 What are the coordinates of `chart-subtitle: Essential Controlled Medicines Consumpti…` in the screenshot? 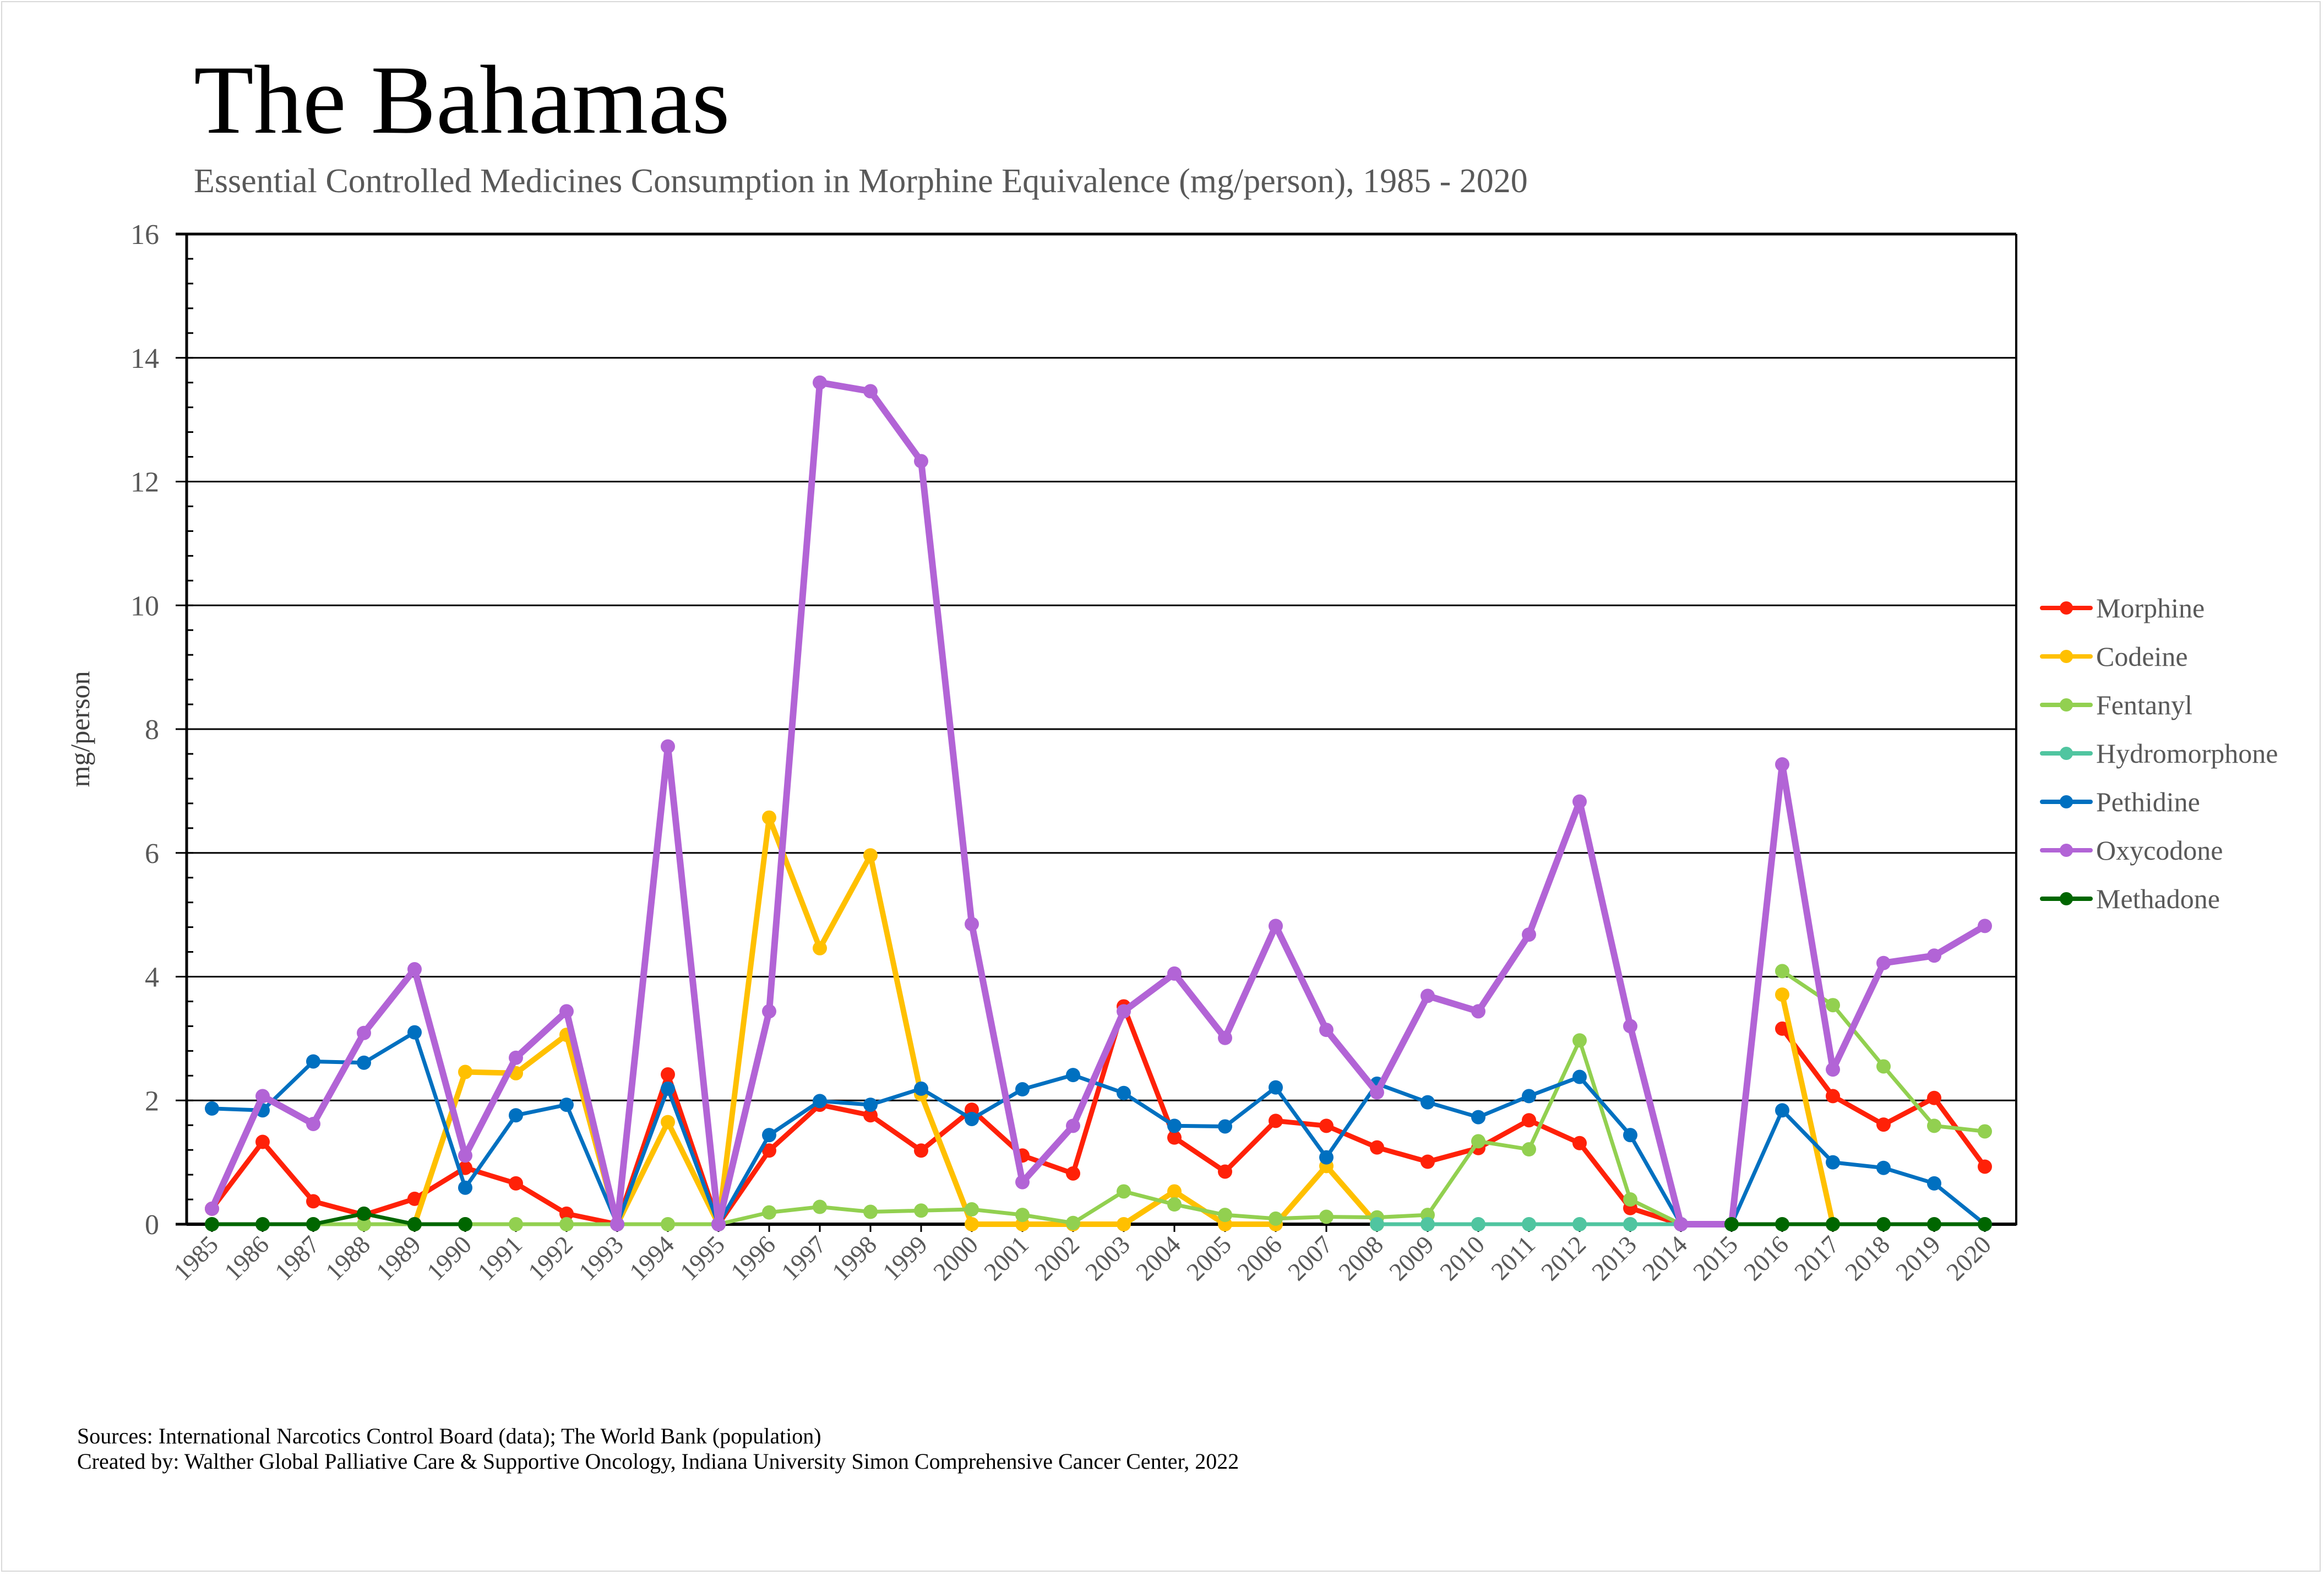 It's located at (861, 181).